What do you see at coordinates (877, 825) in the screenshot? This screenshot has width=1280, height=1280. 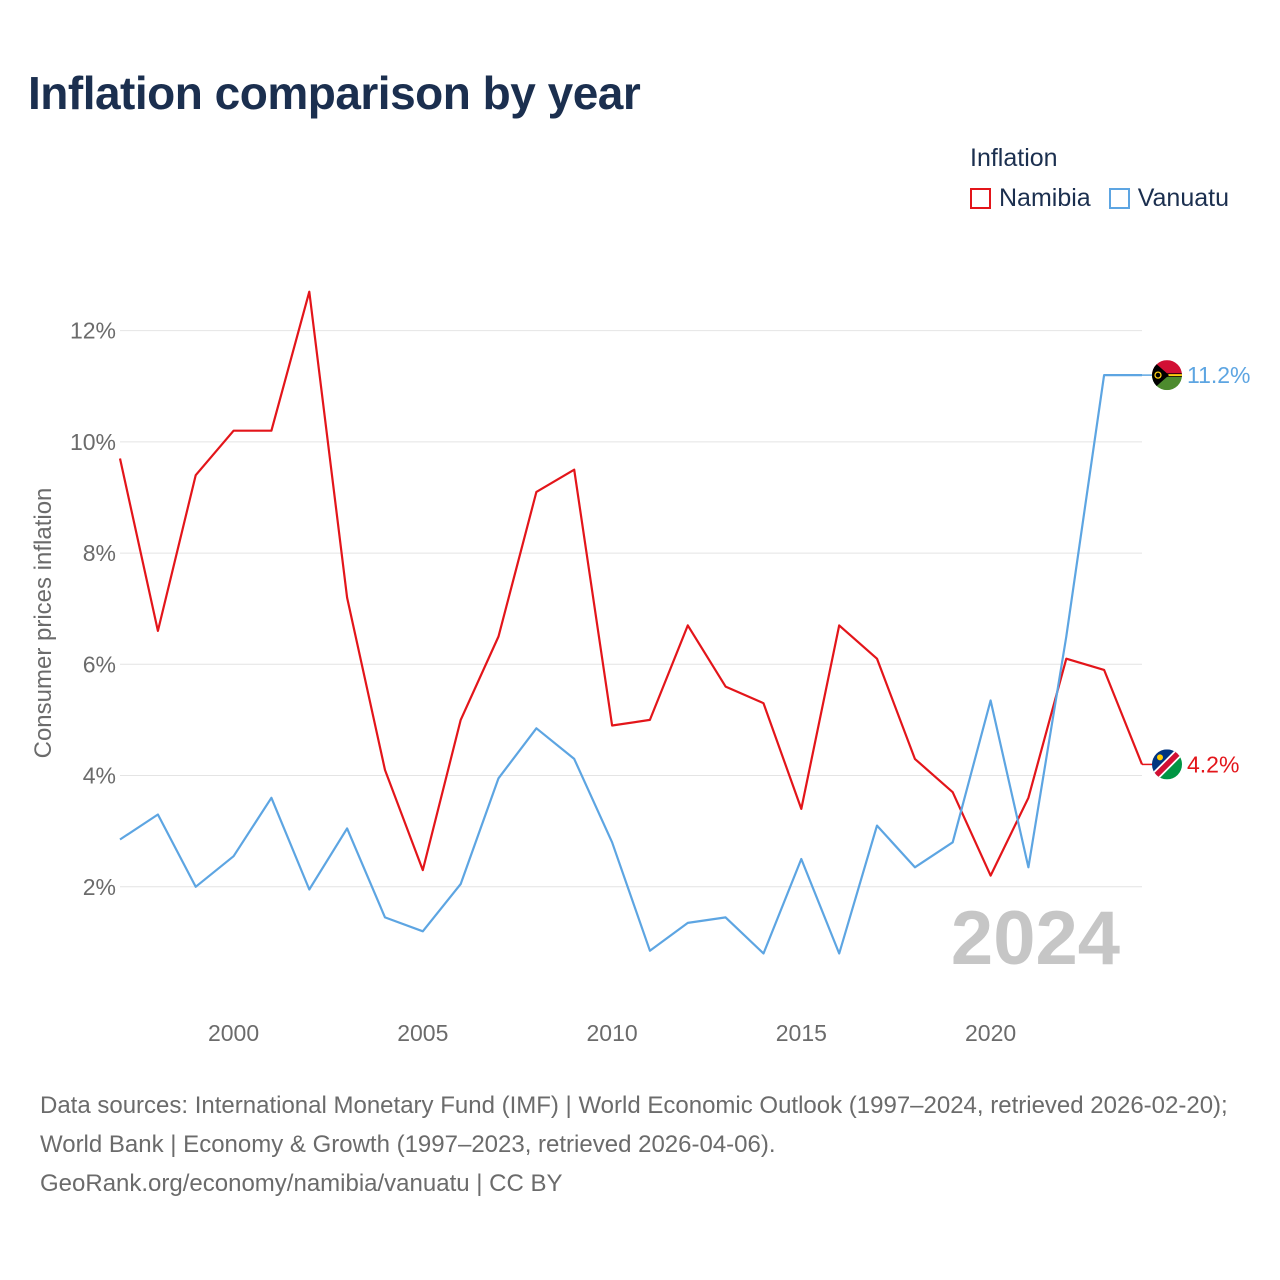 I see `data-point-vanuatu-2017` at bounding box center [877, 825].